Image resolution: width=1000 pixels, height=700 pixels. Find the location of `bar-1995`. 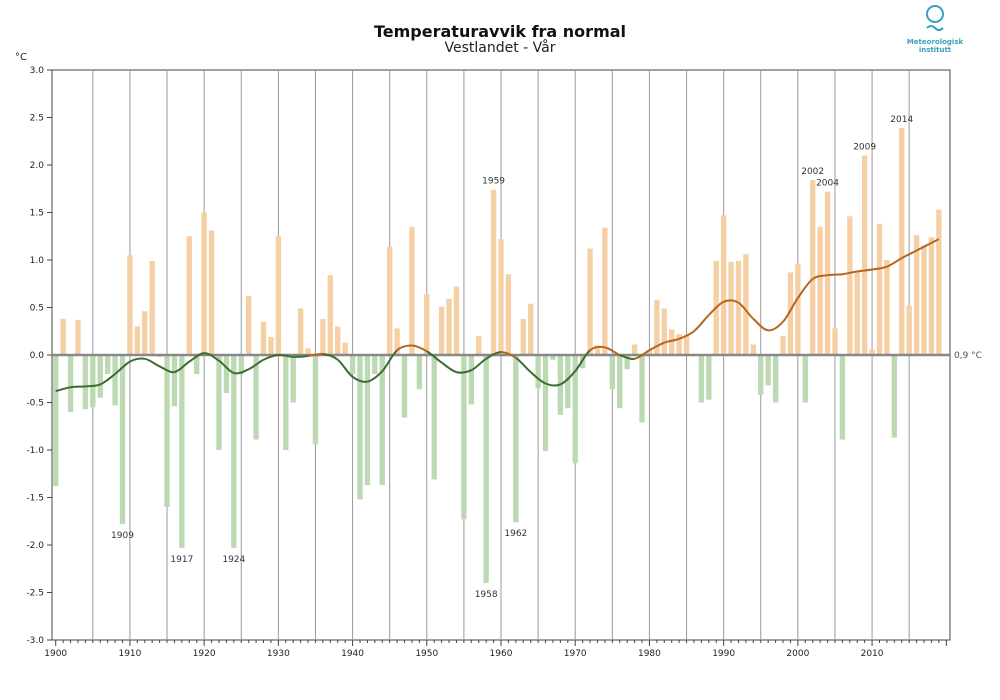

bar-1995 is located at coordinates (761, 375).